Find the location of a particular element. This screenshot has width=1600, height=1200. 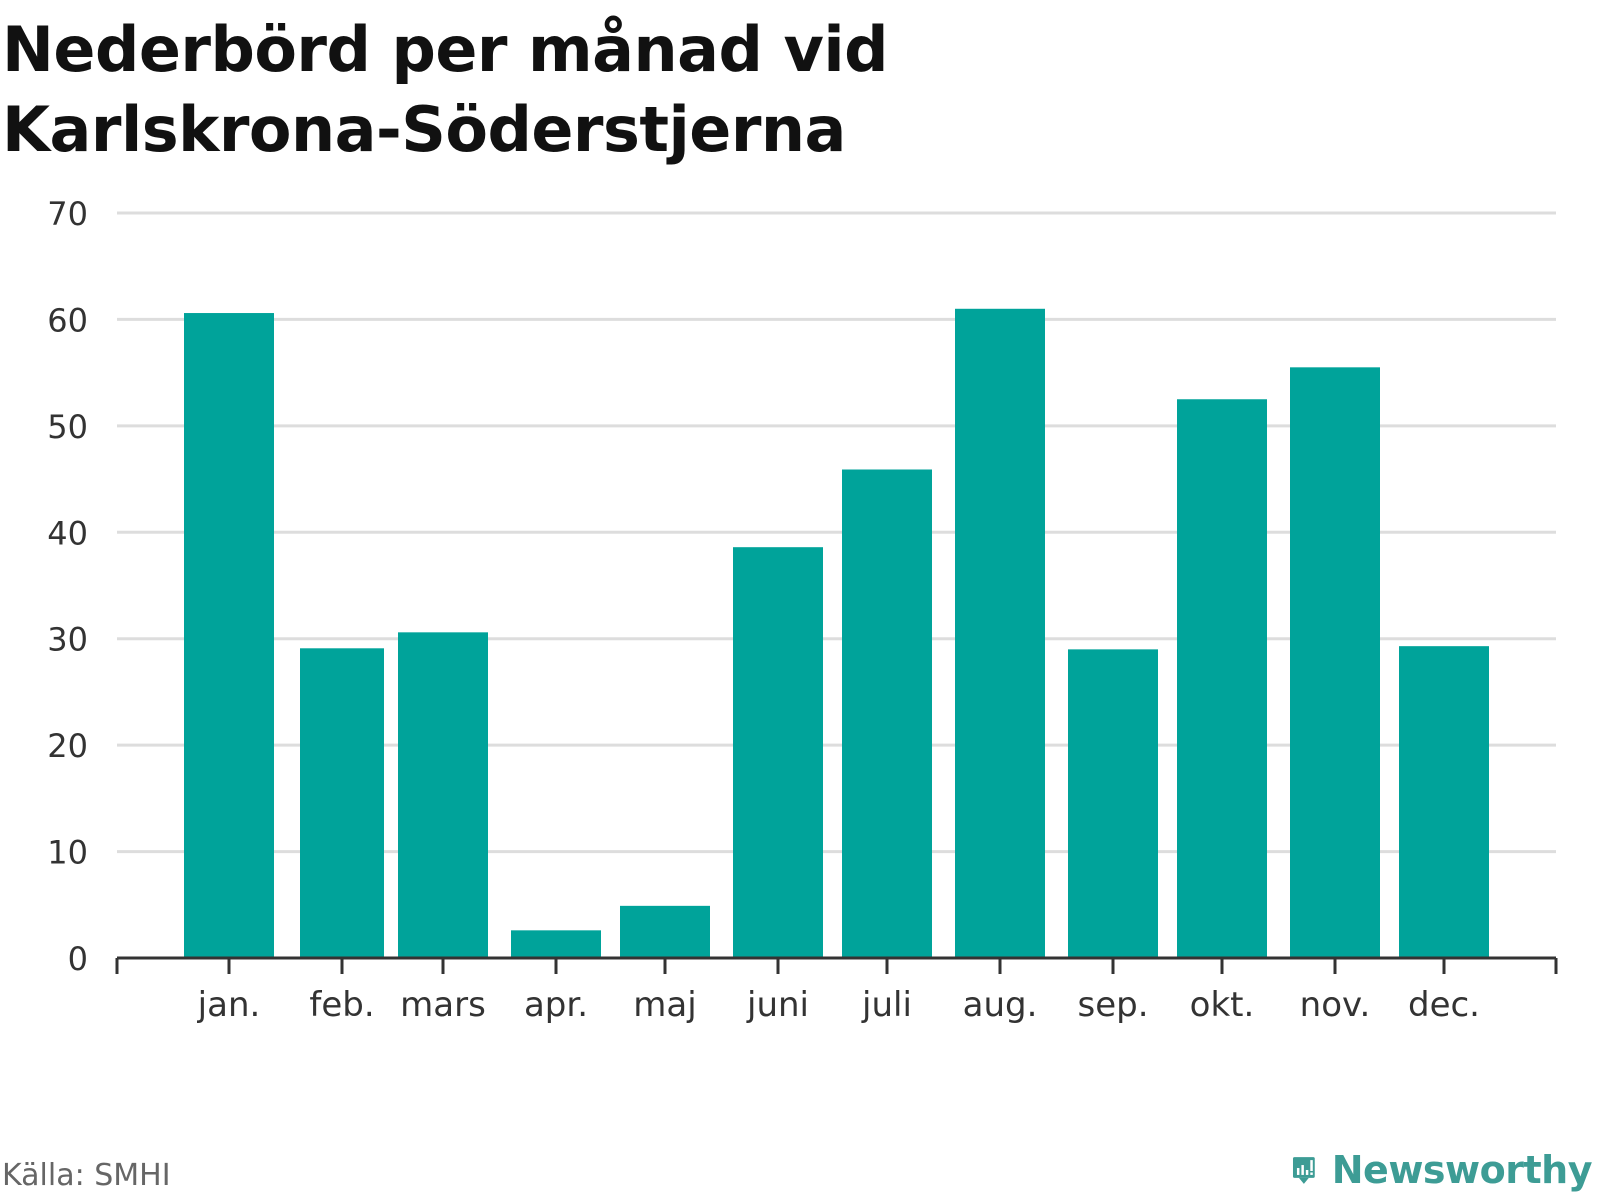

newsworthy-logo-icon is located at coordinates (1303, 1170).